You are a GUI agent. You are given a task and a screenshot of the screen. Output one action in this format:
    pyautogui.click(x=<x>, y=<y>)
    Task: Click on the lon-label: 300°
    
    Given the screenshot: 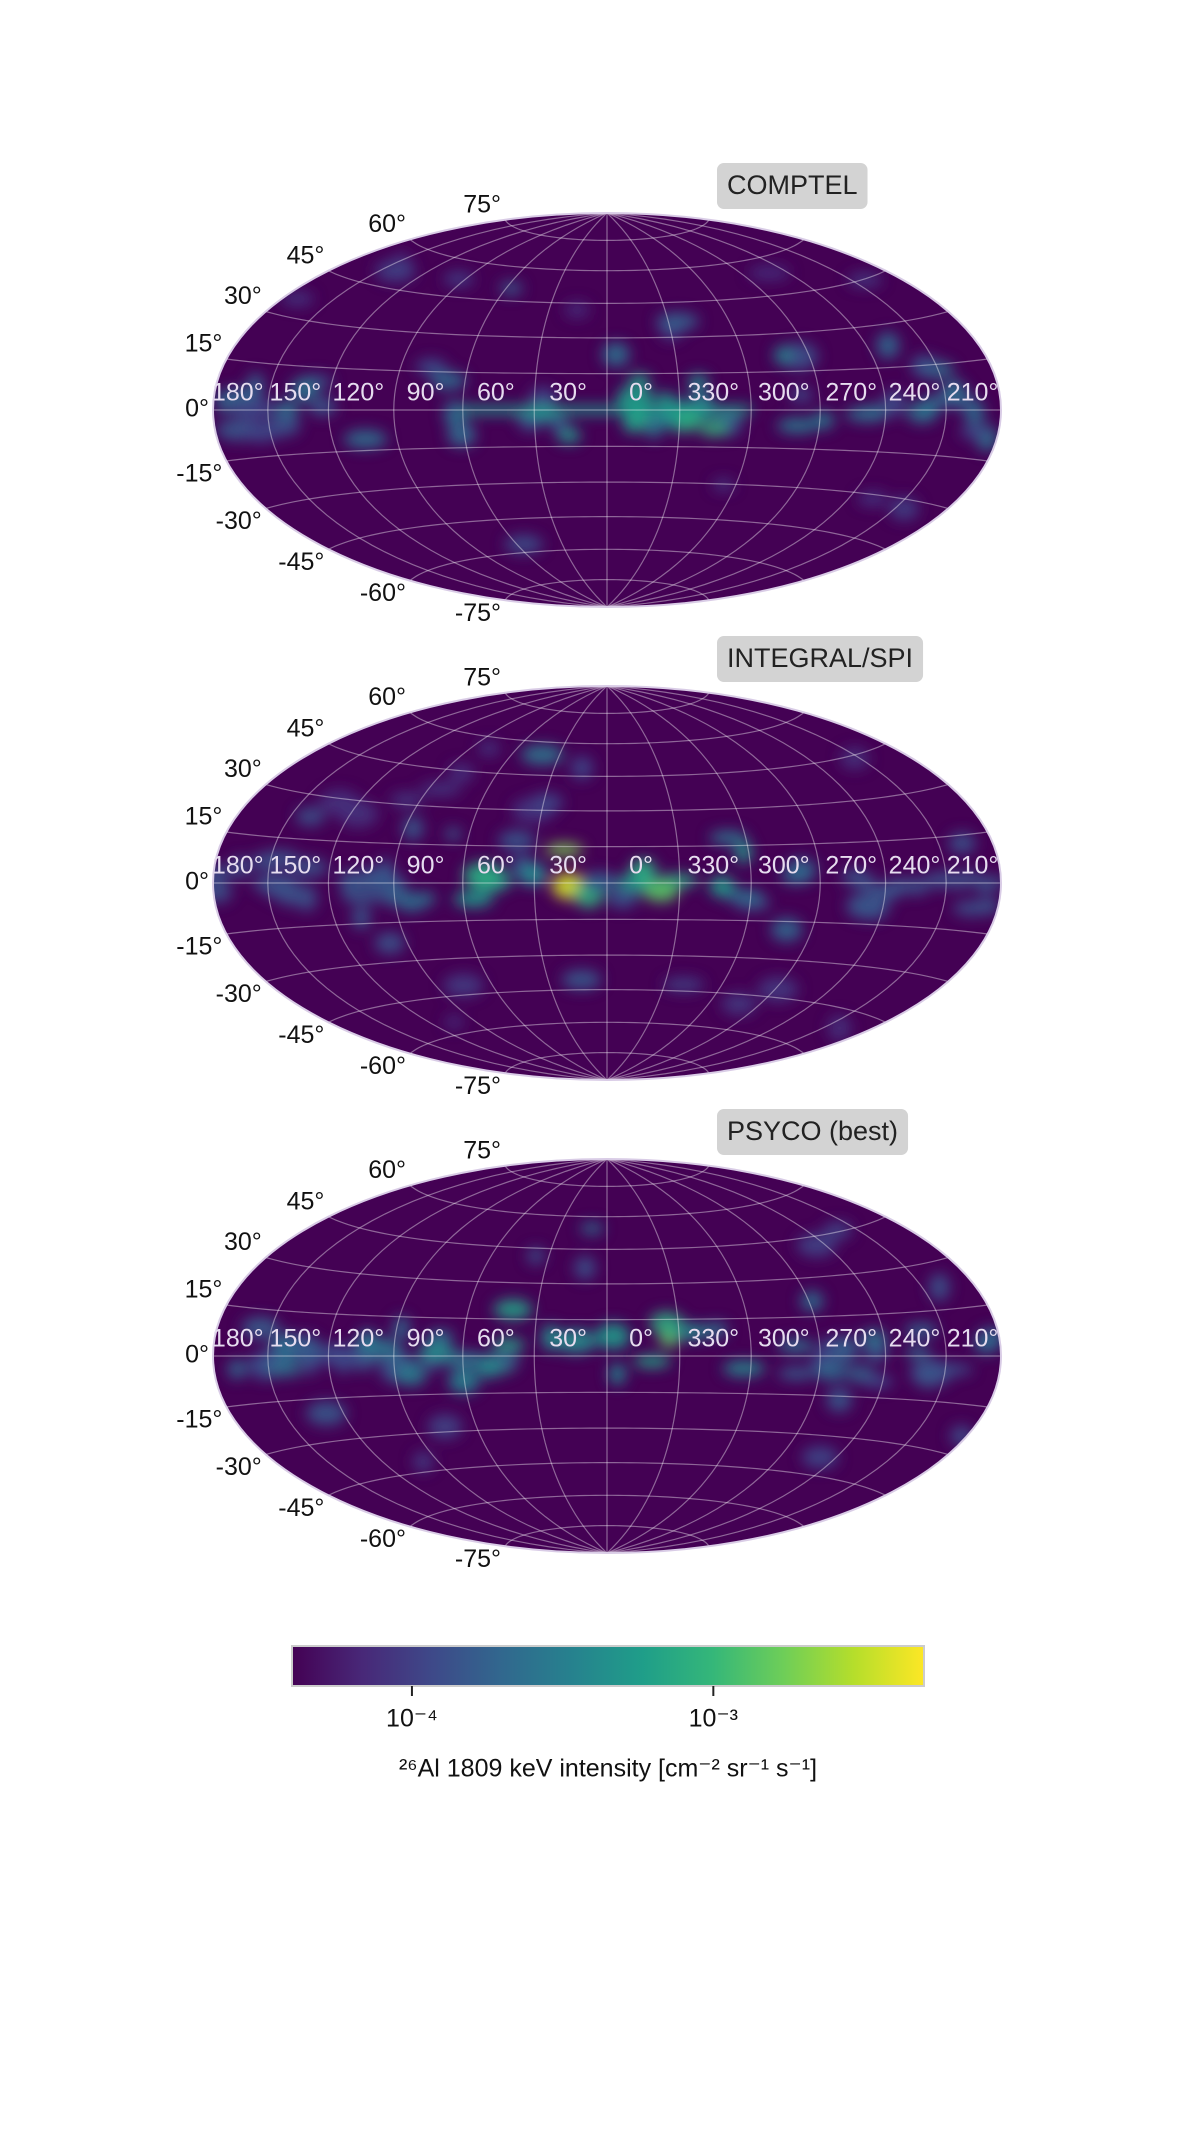 What is the action you would take?
    pyautogui.click(x=784, y=866)
    